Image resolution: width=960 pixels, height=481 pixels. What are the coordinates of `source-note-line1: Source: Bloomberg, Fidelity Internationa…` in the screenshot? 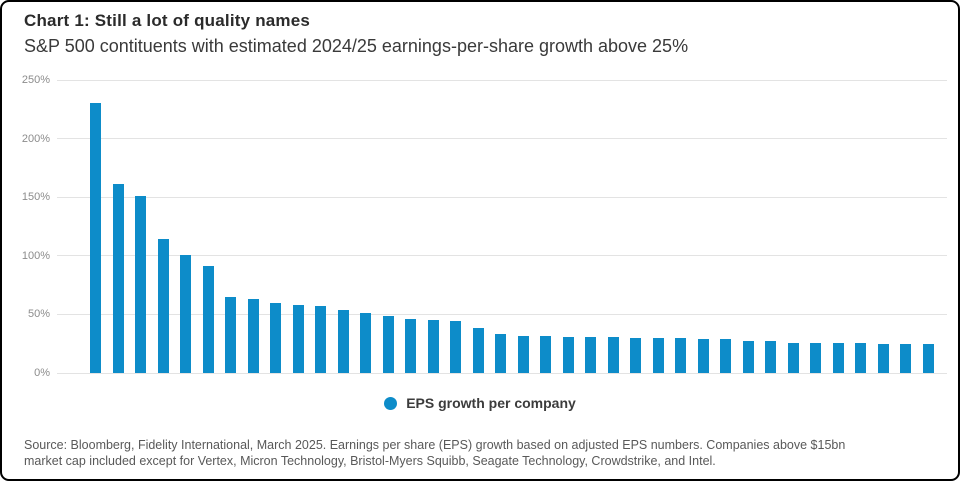 It's located at (435, 445).